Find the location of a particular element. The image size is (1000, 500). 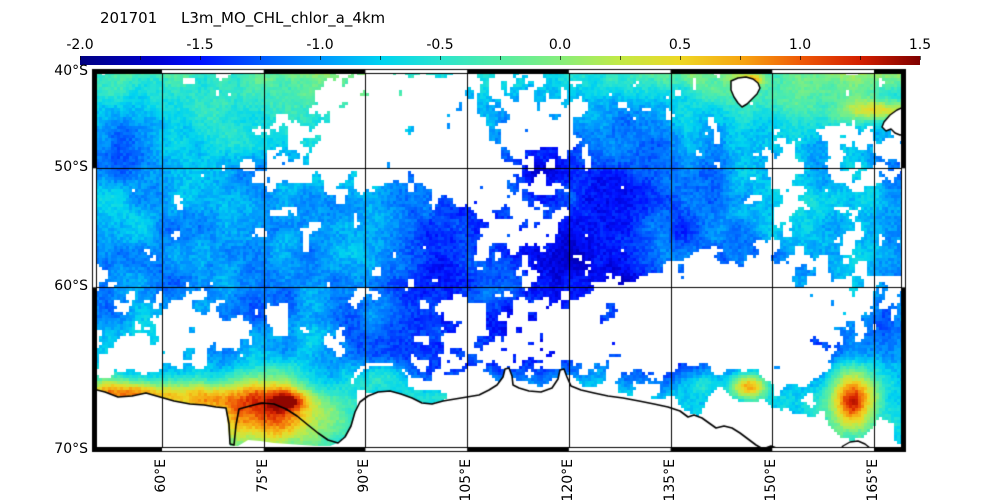

colorbar-tick-label: -0.5 is located at coordinates (440, 45).